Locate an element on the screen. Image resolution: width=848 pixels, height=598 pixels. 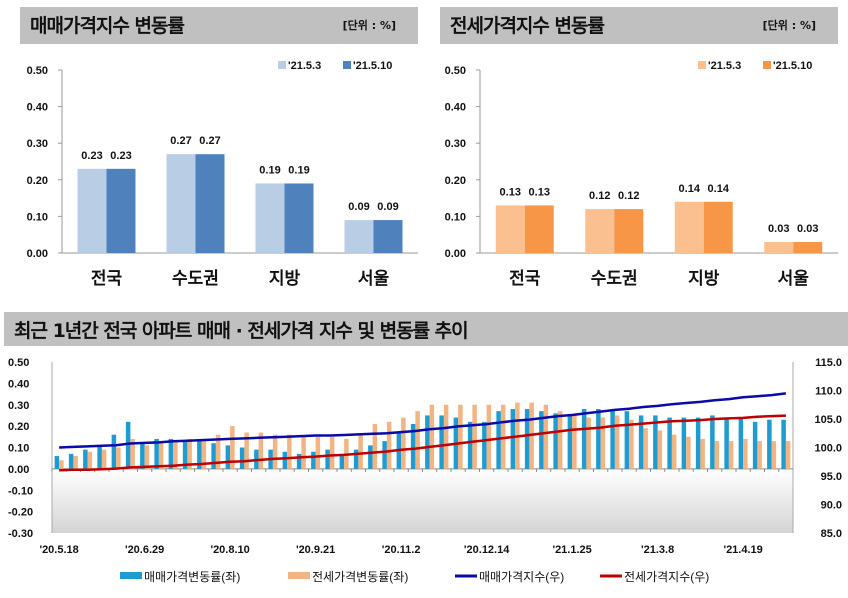
sale-legend-label: '21.5.3 is located at coordinates (304, 66).